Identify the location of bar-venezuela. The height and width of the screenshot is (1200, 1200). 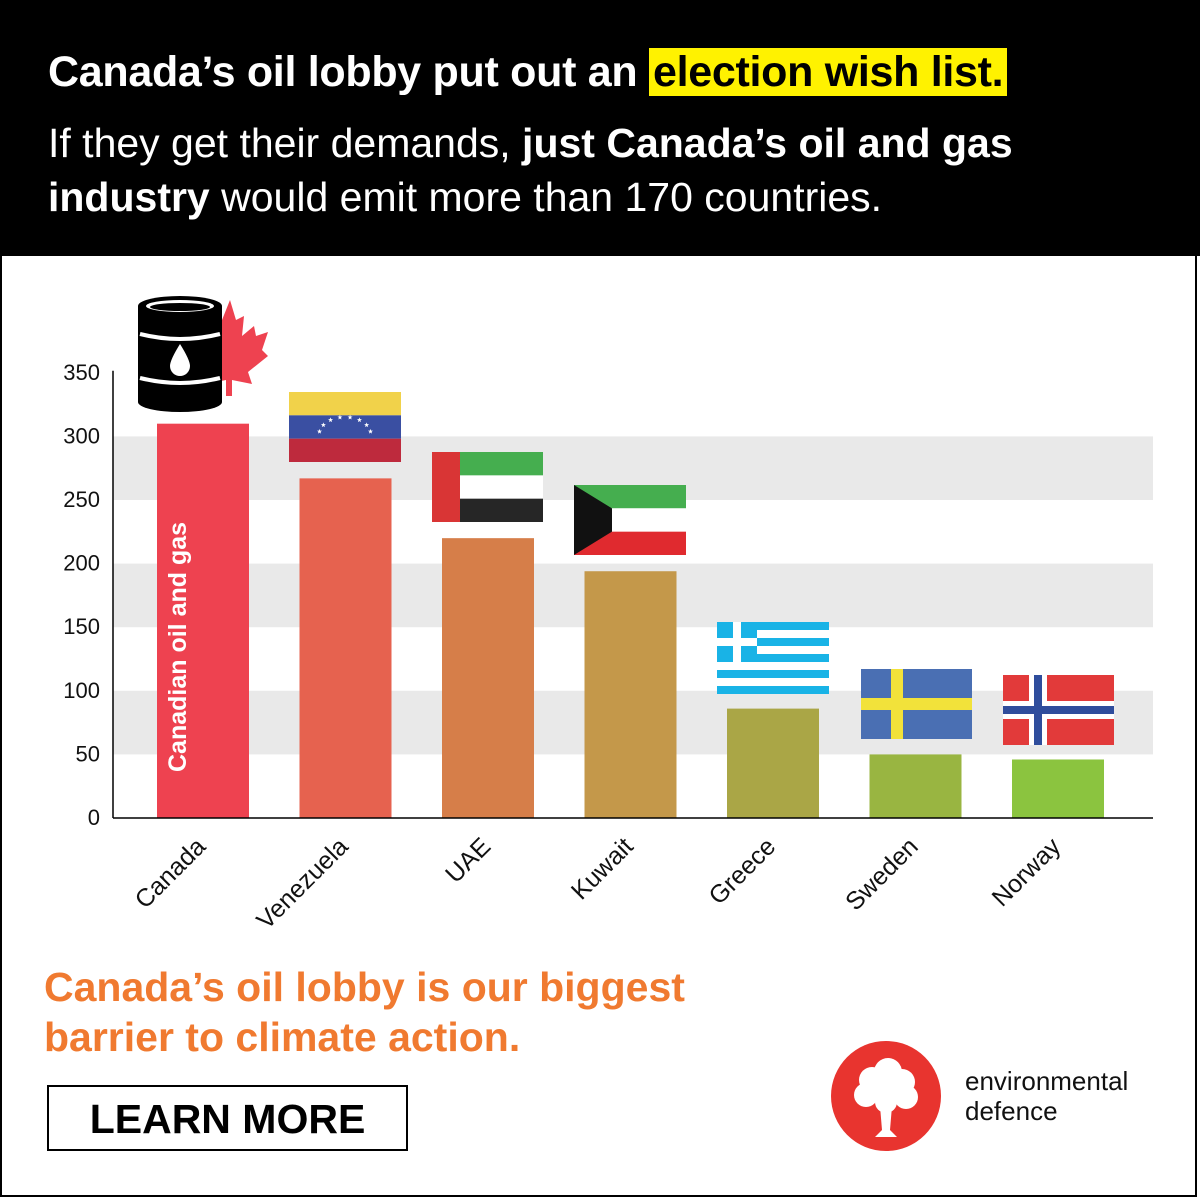
(345, 648).